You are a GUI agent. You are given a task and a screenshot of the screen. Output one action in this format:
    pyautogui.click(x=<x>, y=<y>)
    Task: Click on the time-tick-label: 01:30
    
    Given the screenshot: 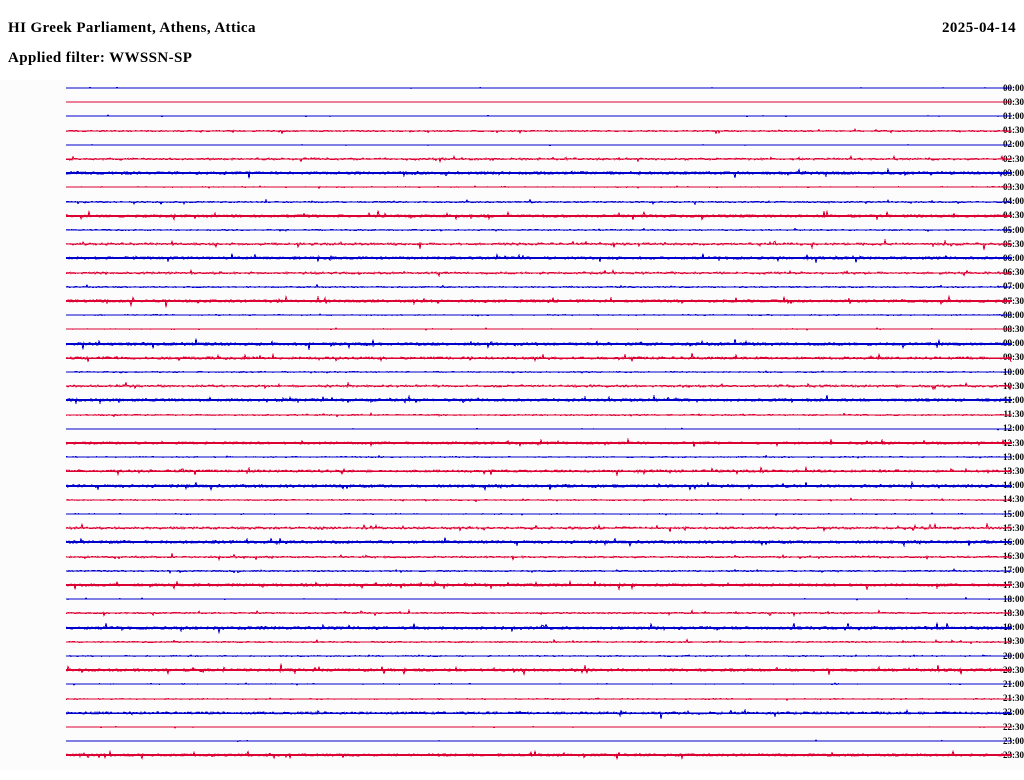 What is the action you would take?
    pyautogui.click(x=1013, y=130)
    